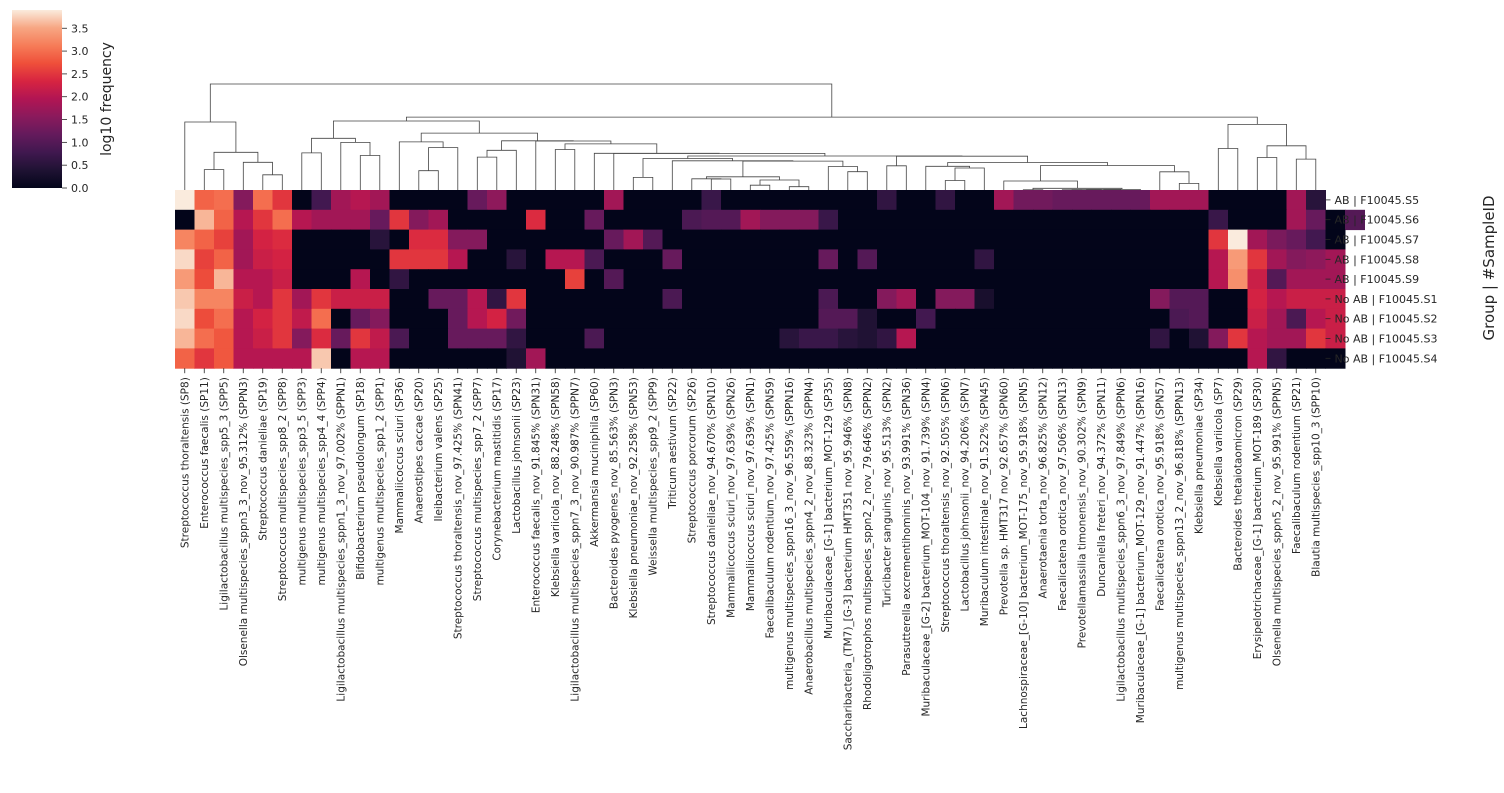 Image resolution: width=1504 pixels, height=793 pixels. I want to click on row-label: AB | F10045.S7, so click(1377, 240).